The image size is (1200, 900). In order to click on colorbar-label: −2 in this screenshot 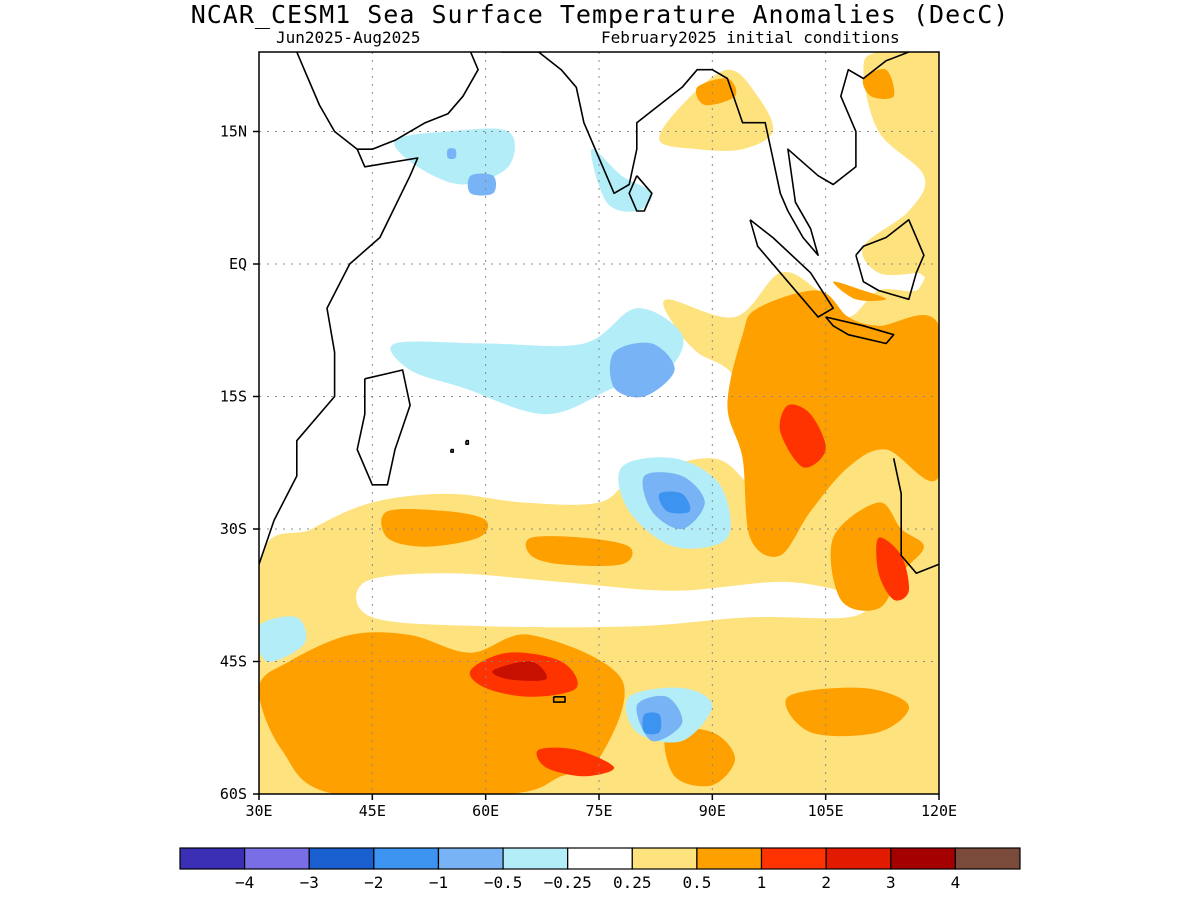, I will do `click(373, 882)`.